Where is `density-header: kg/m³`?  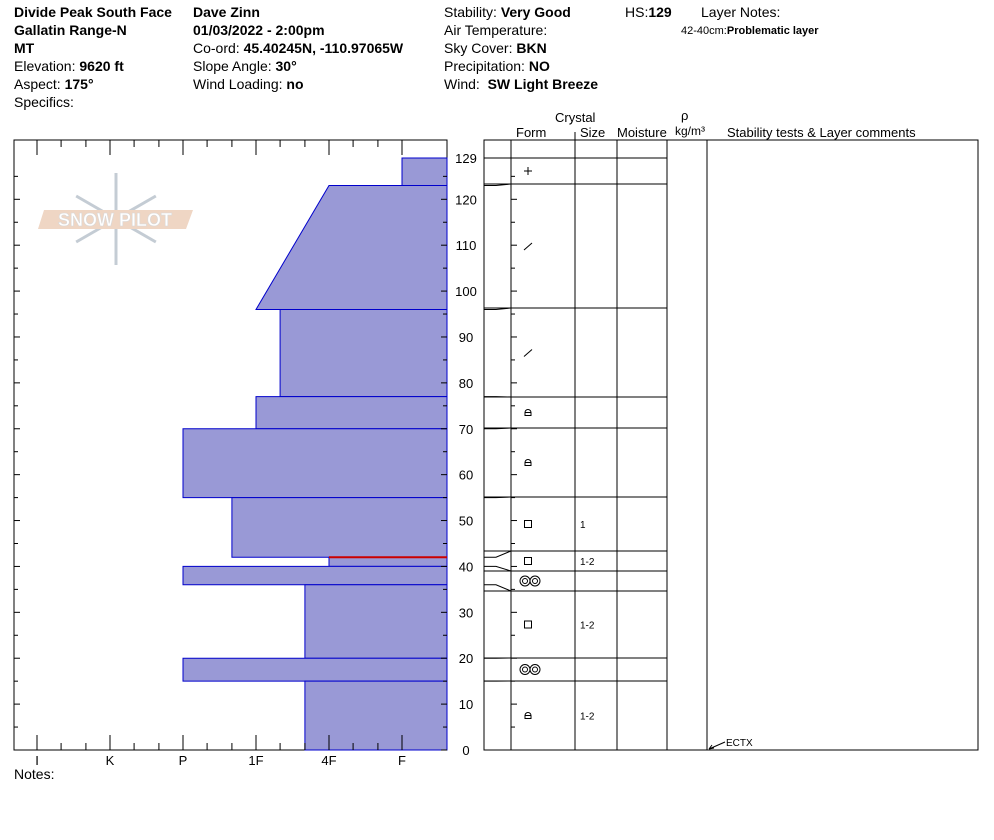
density-header: kg/m³ is located at coordinates (690, 131).